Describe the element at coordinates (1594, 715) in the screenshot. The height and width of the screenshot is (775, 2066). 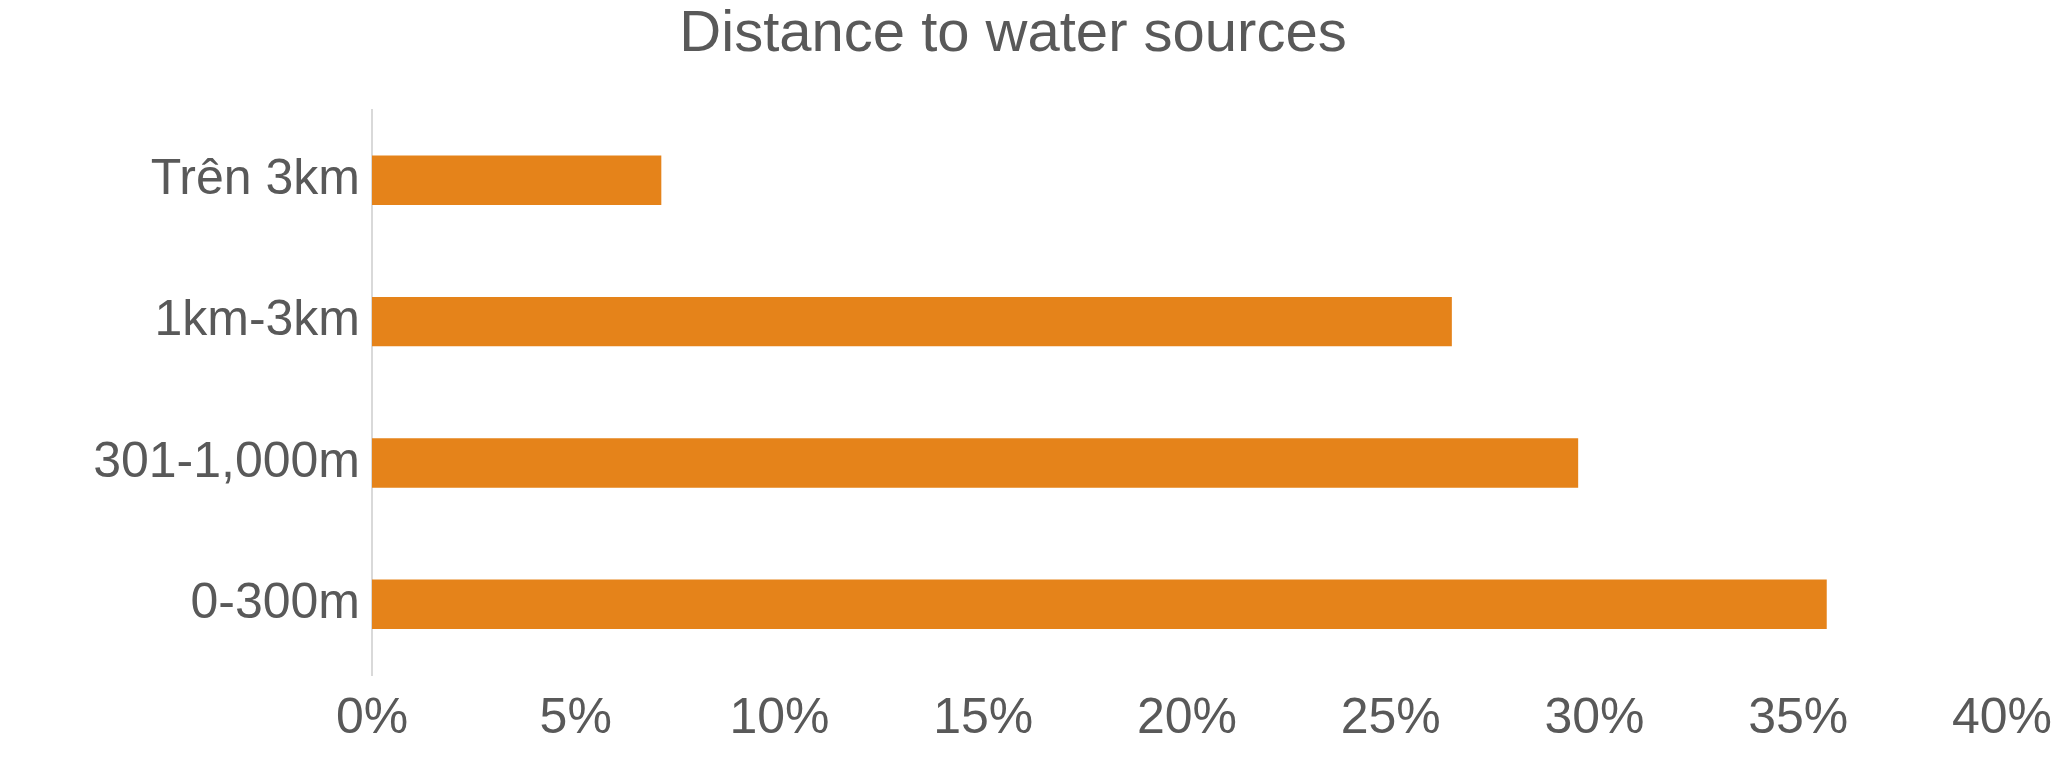
I see `x-tick-label: 30%` at that location.